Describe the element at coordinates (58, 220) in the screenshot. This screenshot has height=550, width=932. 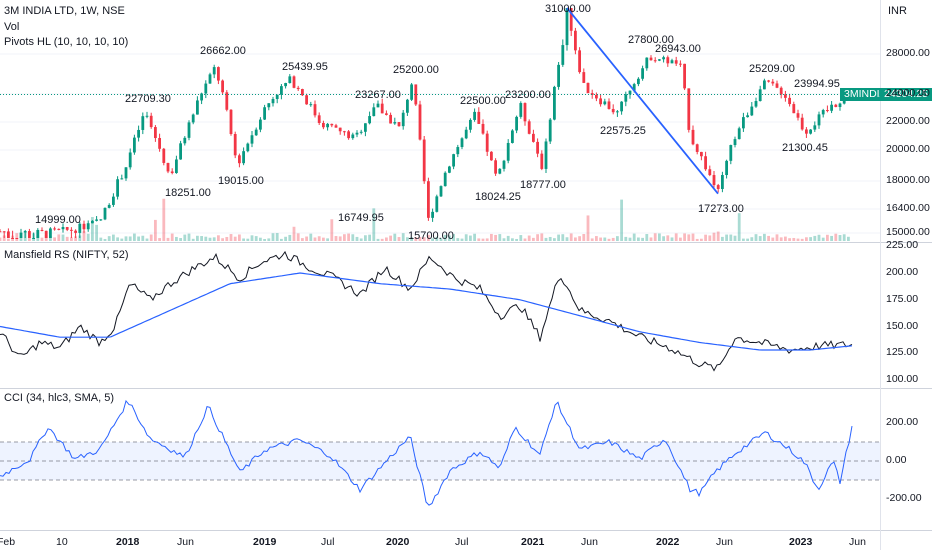
I see `pivot-label: 14999.00` at that location.